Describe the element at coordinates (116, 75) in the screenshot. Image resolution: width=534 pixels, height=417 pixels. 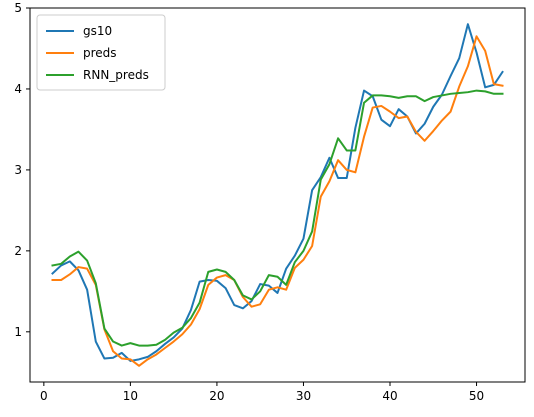
I see `legend-label: RNN_preds` at that location.